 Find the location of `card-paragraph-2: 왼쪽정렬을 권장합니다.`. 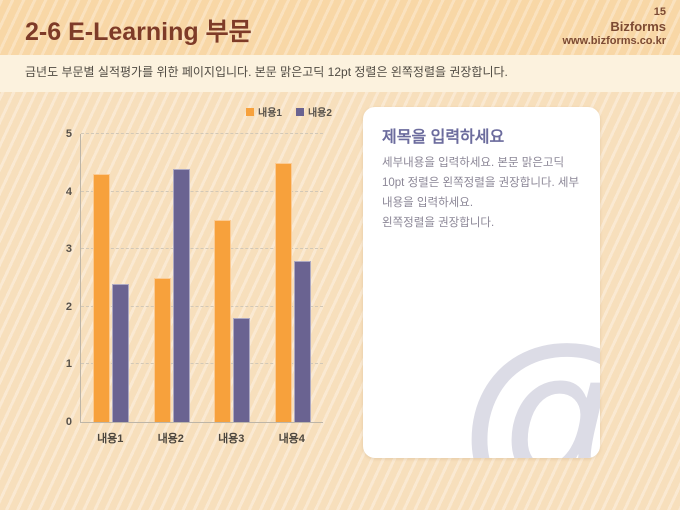

card-paragraph-2: 왼쪽정렬을 권장합니다. is located at coordinates (438, 223).